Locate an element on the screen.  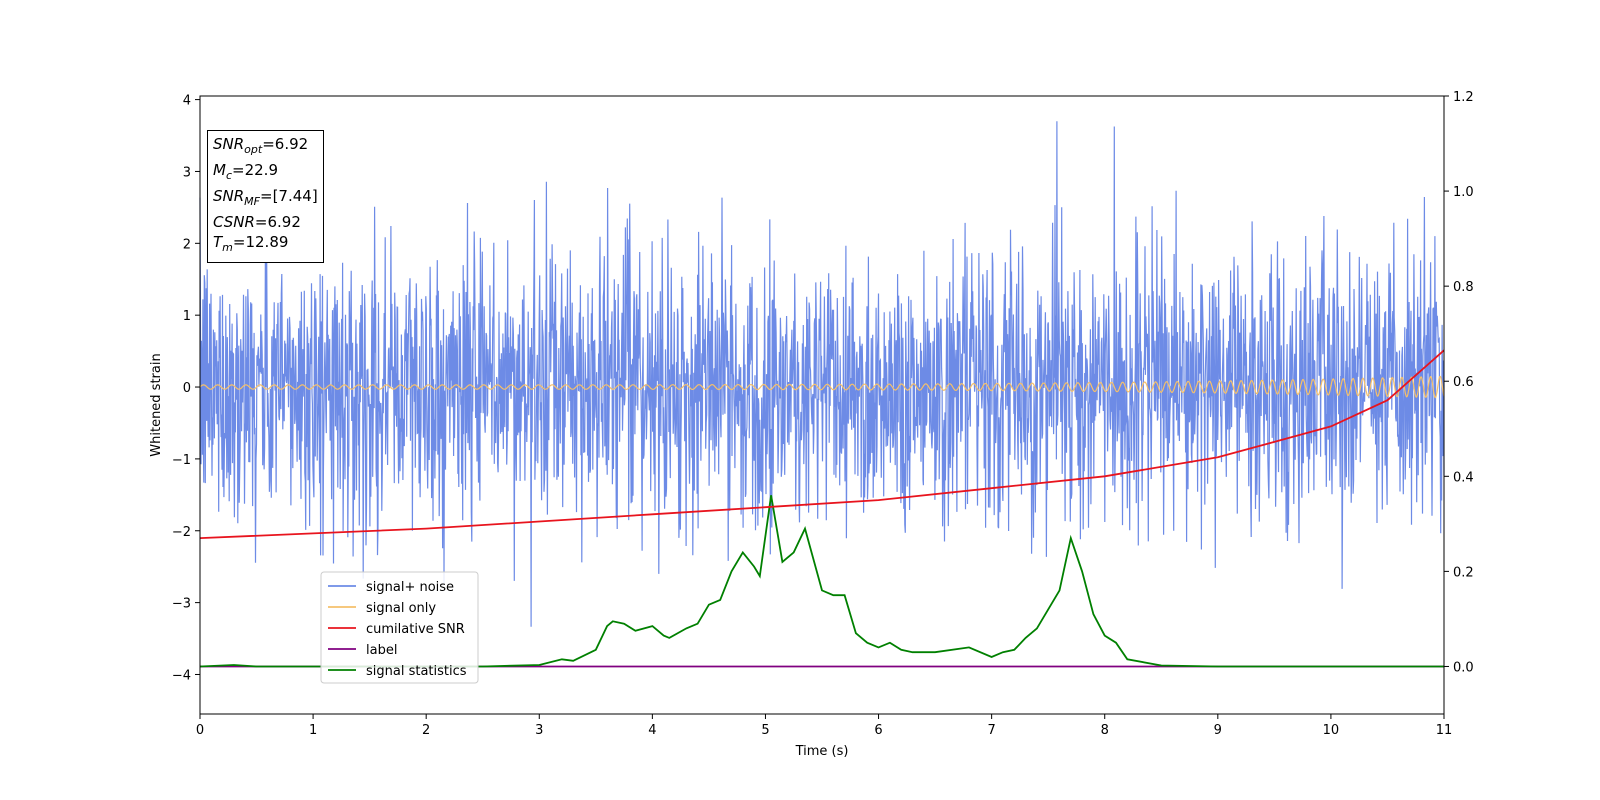
x-axis-label: Time (s) is located at coordinates (822, 751).